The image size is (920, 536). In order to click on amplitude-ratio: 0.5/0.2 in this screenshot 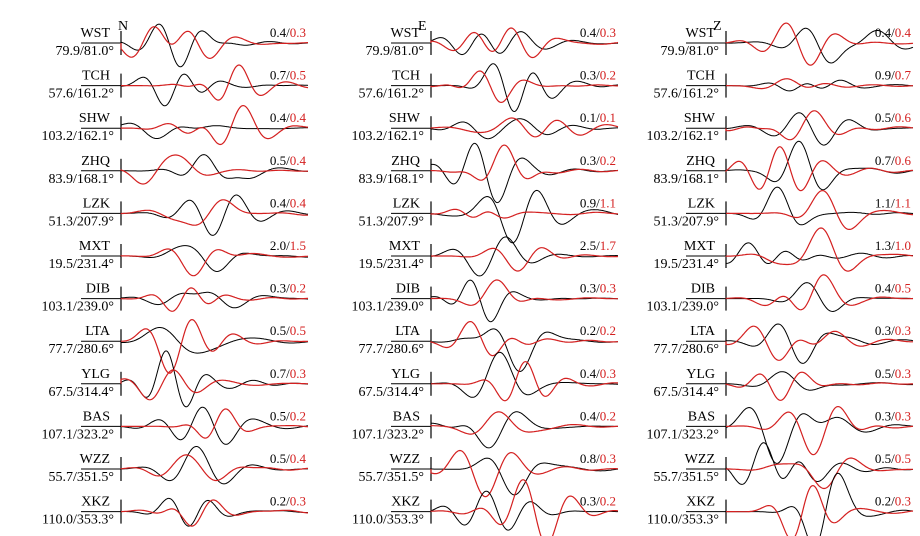, I will do `click(288, 415)`.